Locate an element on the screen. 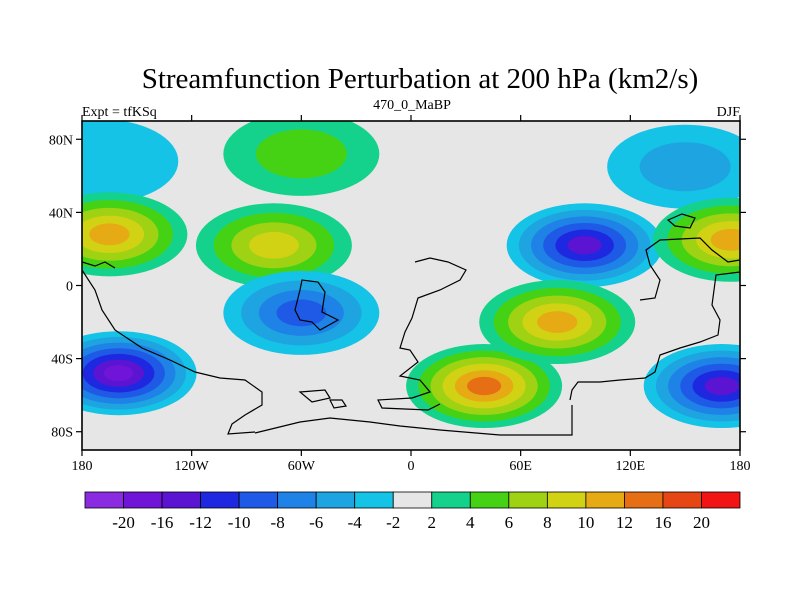 This screenshot has width=800, height=600. colorbar: -20 -16 -12 -10 -8 -6 -4 -2 2 4 6 8 10 12 16 20 is located at coordinates (412, 511).